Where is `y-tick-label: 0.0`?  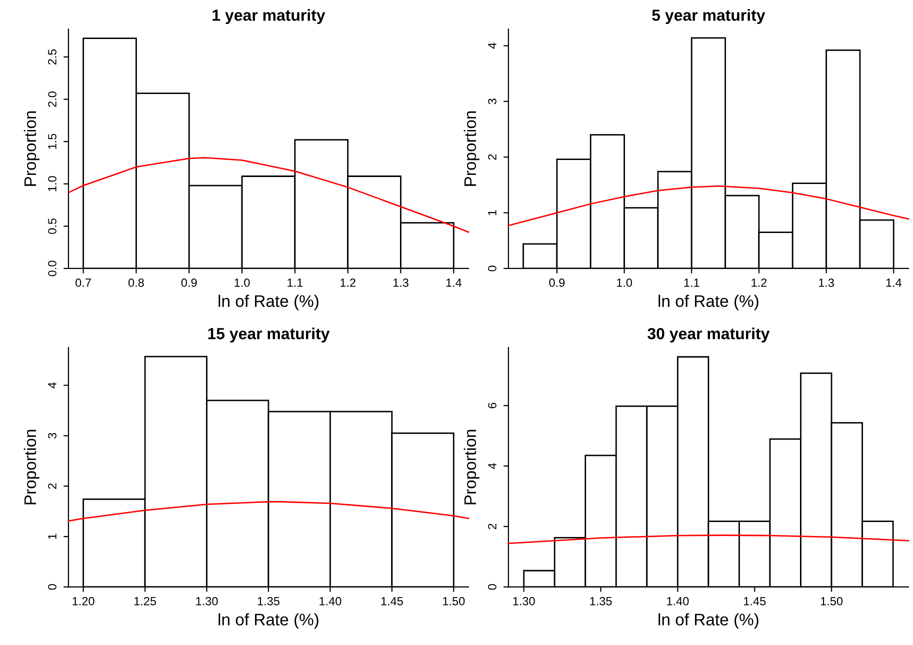
y-tick-label: 0.0 is located at coordinates (52, 268).